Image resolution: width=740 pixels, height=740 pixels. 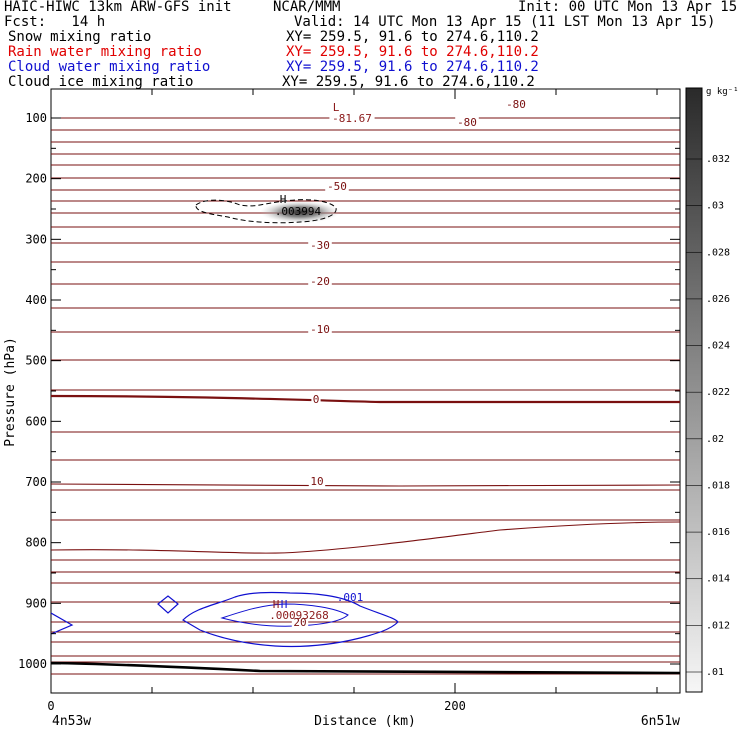 I want to click on surface-line, so click(x=365, y=668).